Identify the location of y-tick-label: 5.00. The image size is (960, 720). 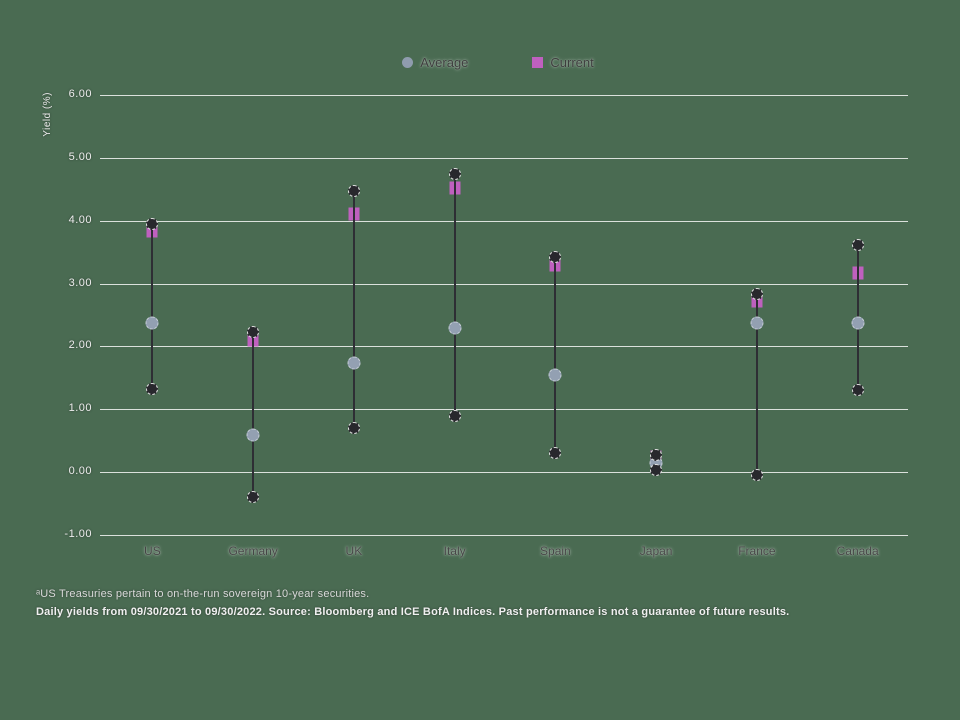
(80, 156).